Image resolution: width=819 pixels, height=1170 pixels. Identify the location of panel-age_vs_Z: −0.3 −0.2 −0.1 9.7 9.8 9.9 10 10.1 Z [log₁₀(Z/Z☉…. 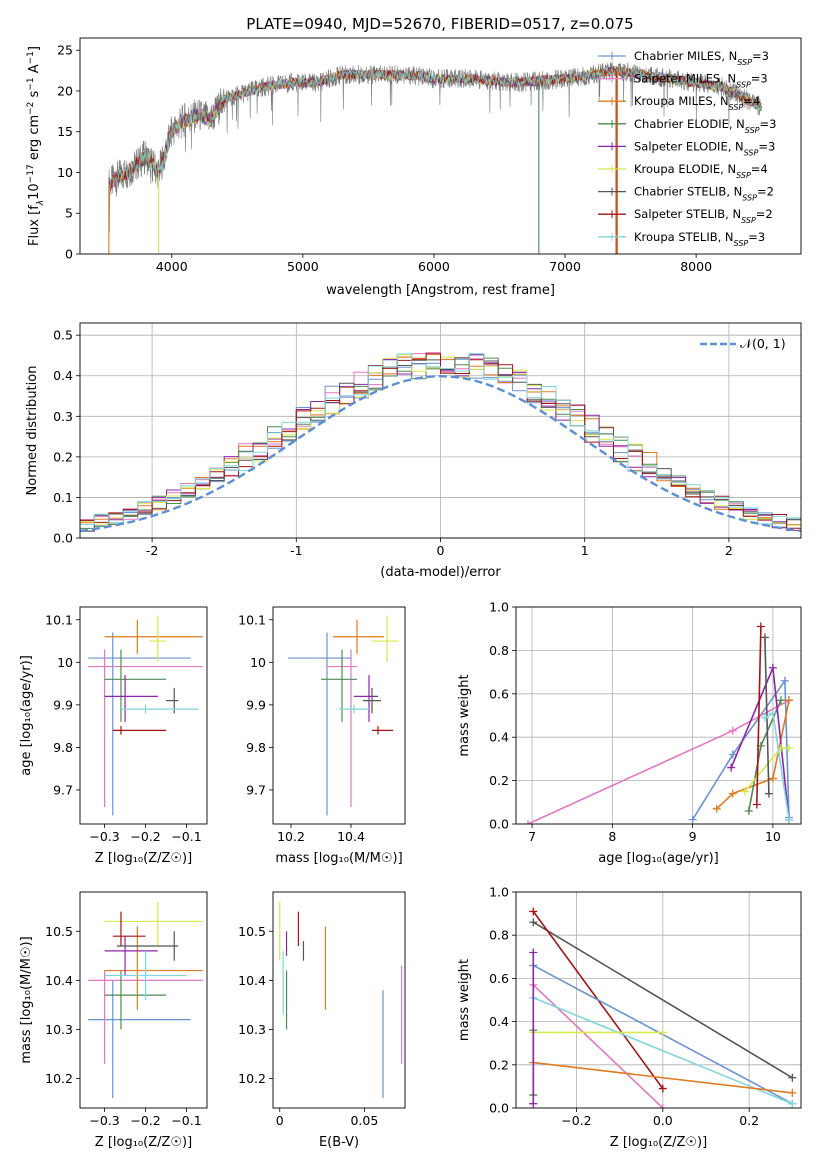
(113, 736).